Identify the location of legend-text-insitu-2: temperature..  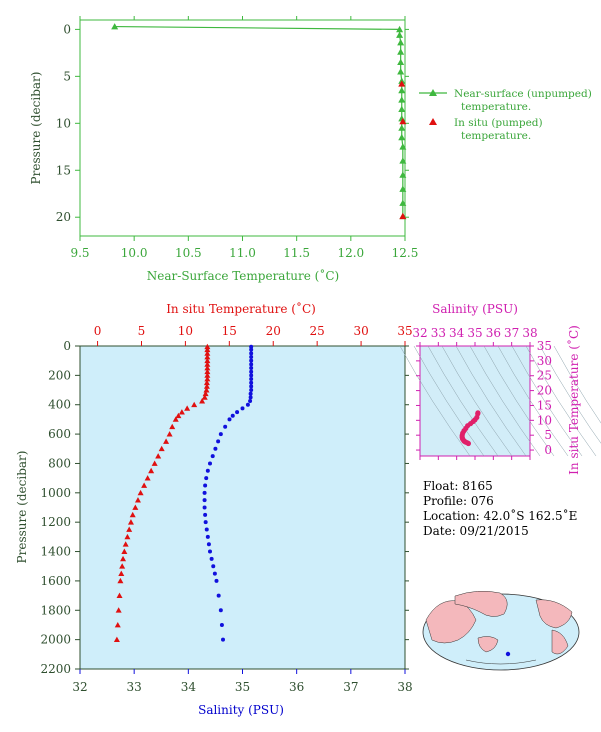
(496, 136).